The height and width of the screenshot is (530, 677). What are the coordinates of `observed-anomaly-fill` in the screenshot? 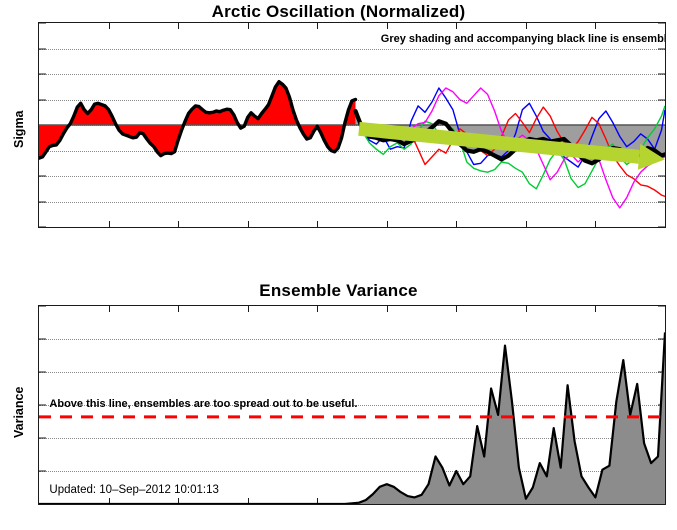 It's located at (197, 120).